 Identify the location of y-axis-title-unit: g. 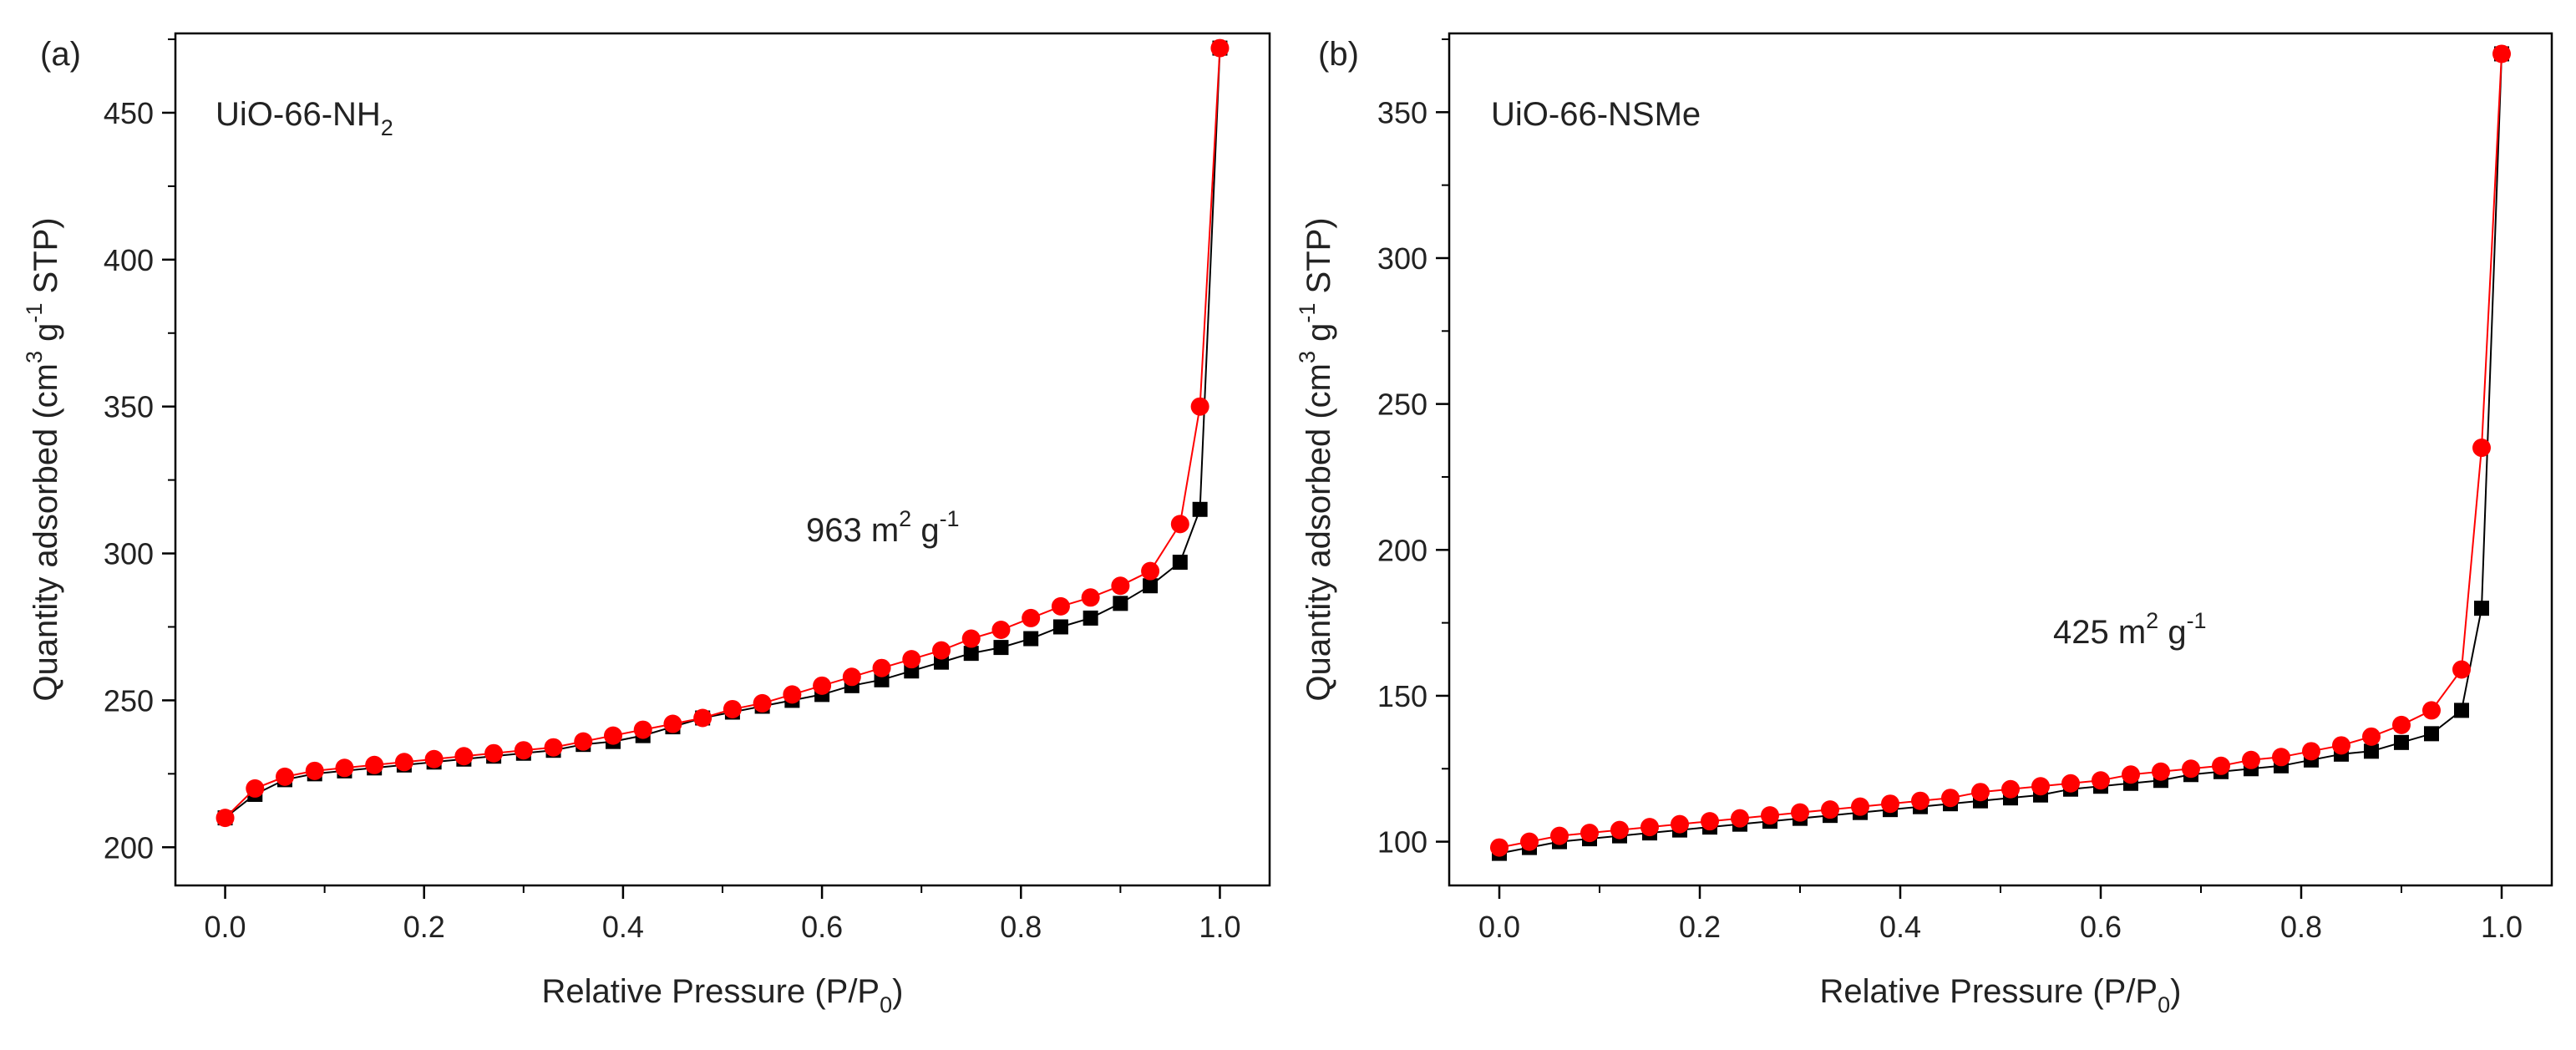
(1319, 337).